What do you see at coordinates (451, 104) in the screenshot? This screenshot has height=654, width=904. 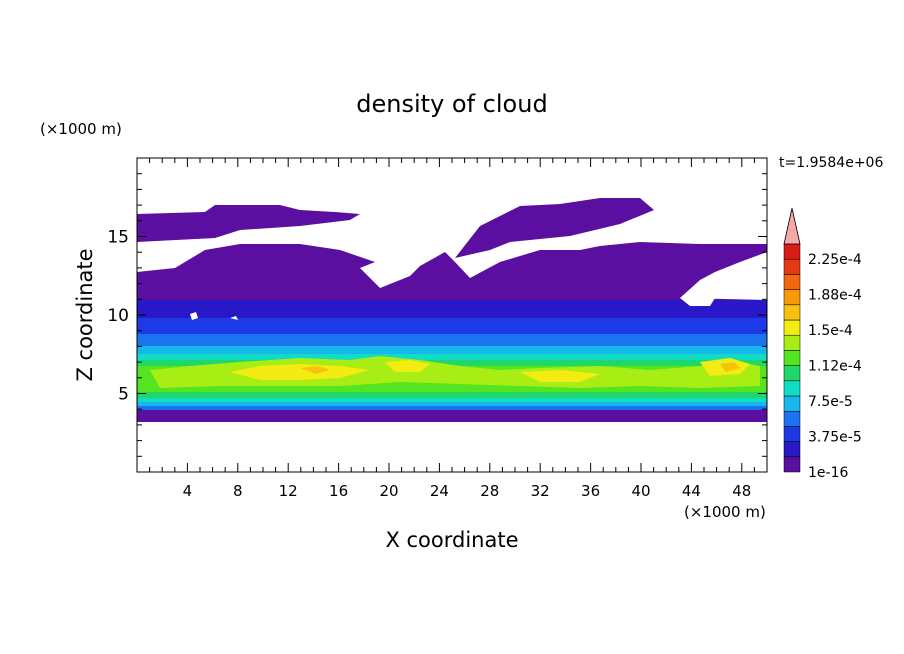 I see `chart-title: density of cloud` at bounding box center [451, 104].